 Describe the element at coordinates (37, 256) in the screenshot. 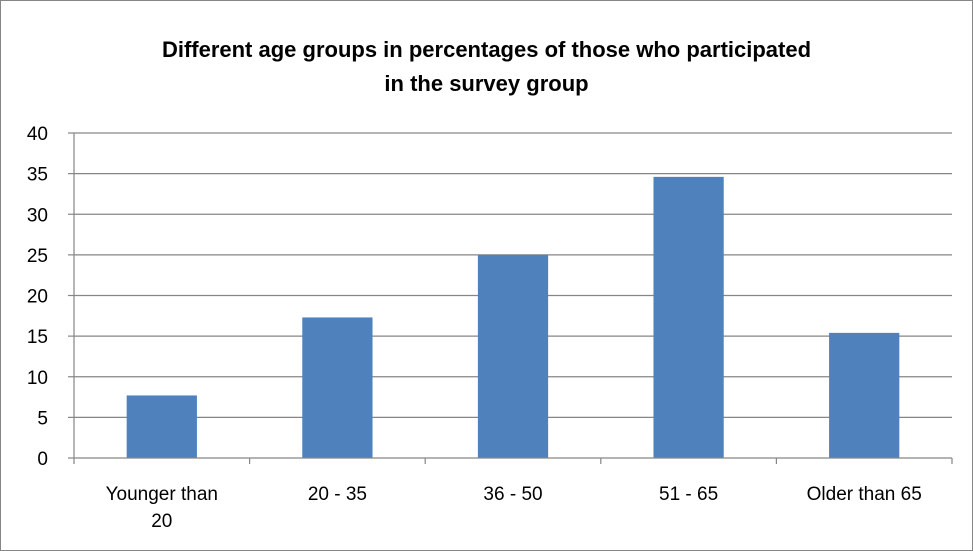

I see `y-tick-label: 25` at that location.